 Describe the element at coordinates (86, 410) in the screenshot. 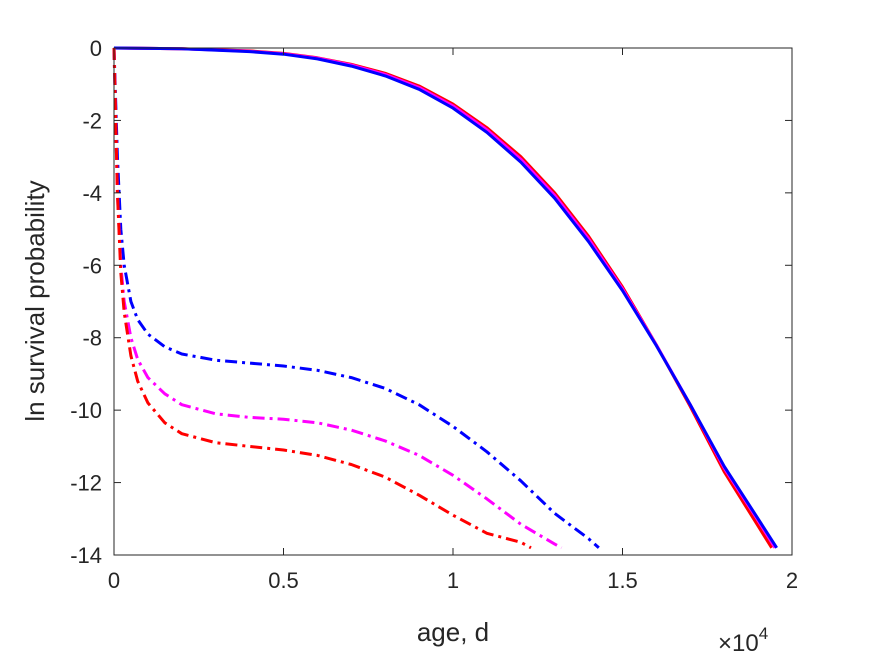

I see `y-tick-label: -10` at that location.